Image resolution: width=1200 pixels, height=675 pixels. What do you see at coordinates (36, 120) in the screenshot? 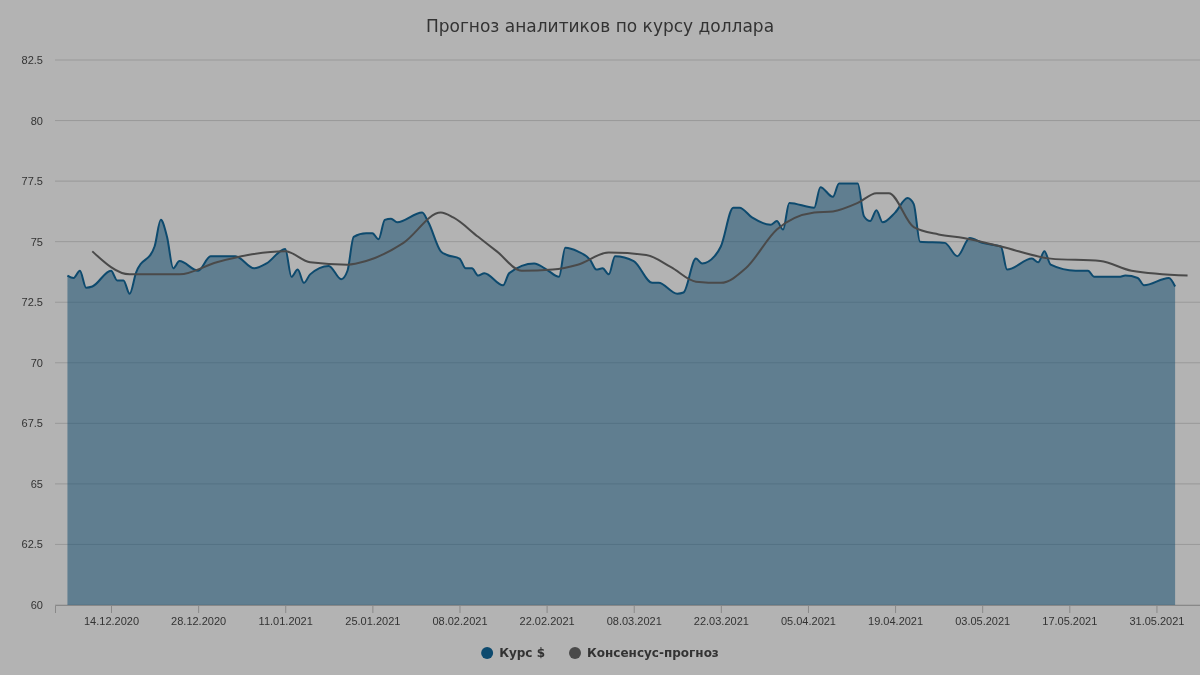
I see `y-tick-label: 80` at bounding box center [36, 120].